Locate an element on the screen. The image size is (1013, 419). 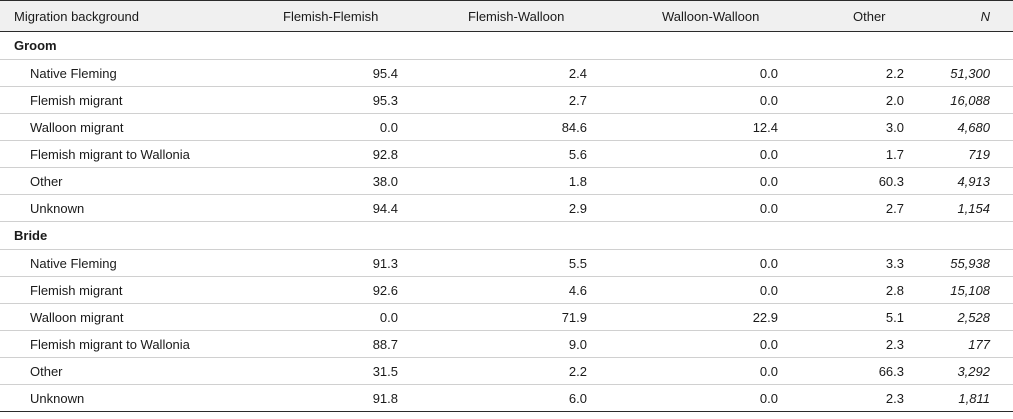
cell-n: 719 is located at coordinates (979, 154).